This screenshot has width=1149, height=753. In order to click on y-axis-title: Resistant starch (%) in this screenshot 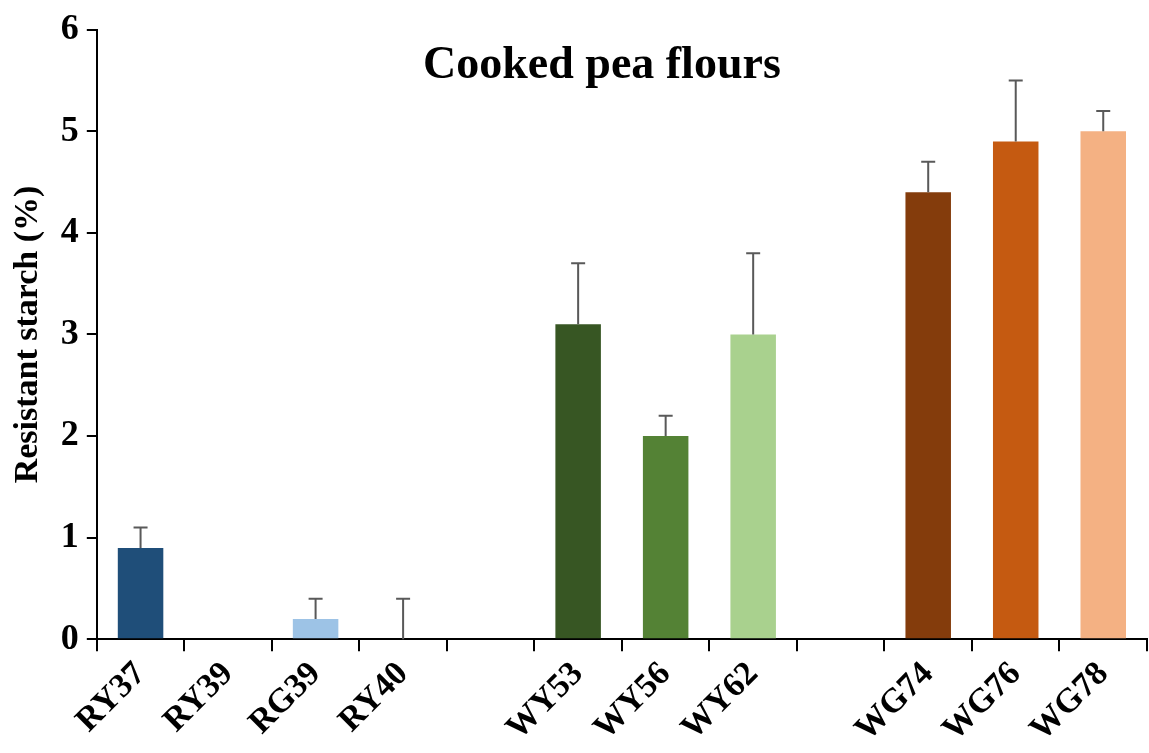, I will do `click(26, 334)`.